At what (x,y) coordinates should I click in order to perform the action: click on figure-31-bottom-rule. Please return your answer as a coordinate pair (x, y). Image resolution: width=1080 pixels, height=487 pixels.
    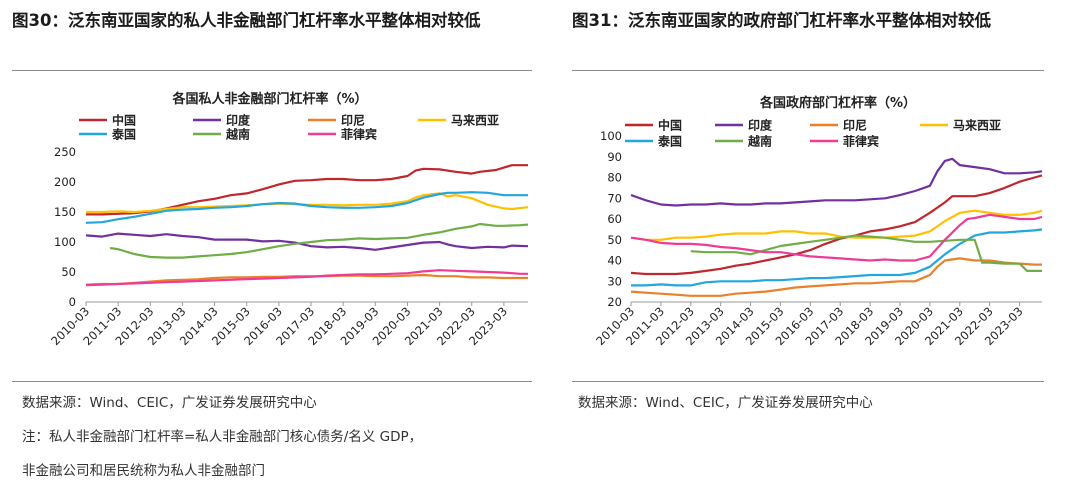
    Looking at the image, I should click on (808, 381).